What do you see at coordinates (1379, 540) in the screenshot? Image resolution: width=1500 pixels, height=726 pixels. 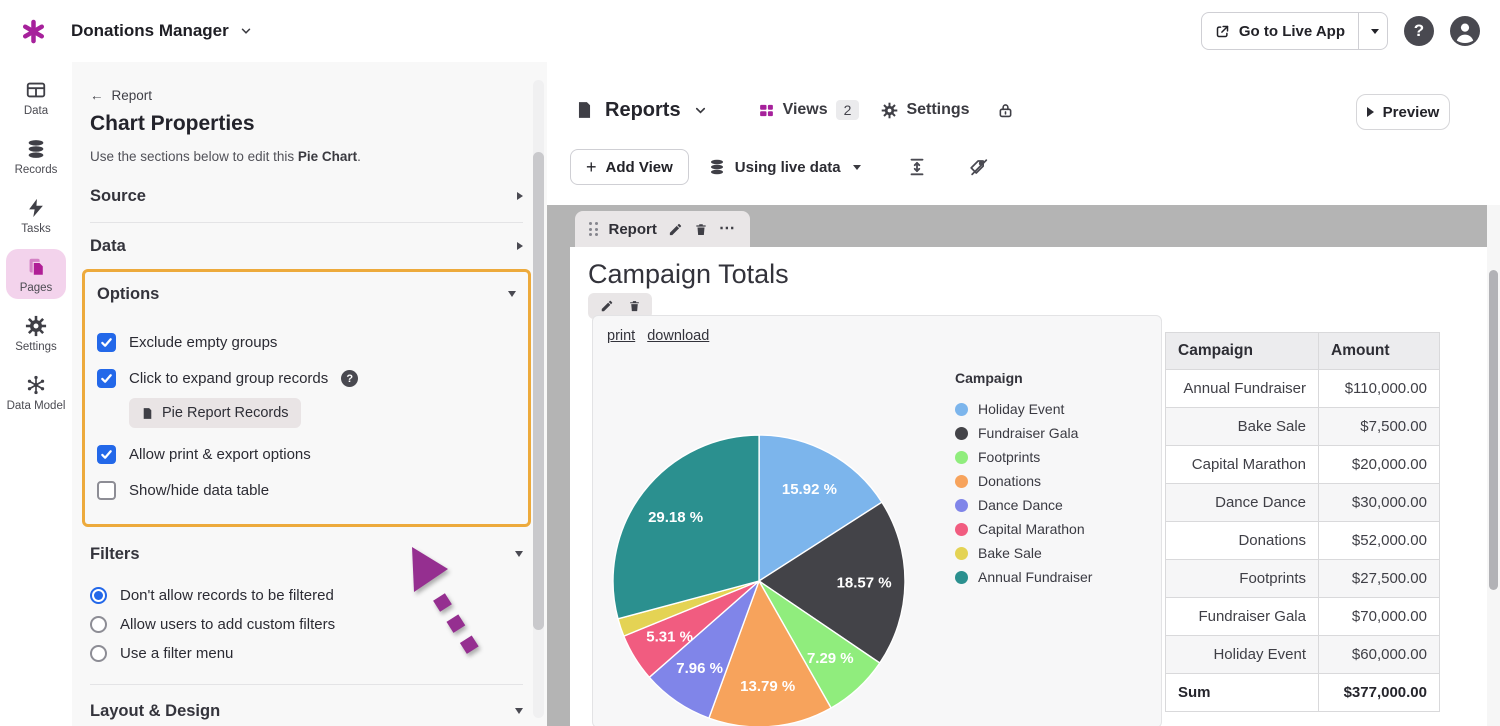 I see `cell-amount: $52,000.00` at bounding box center [1379, 540].